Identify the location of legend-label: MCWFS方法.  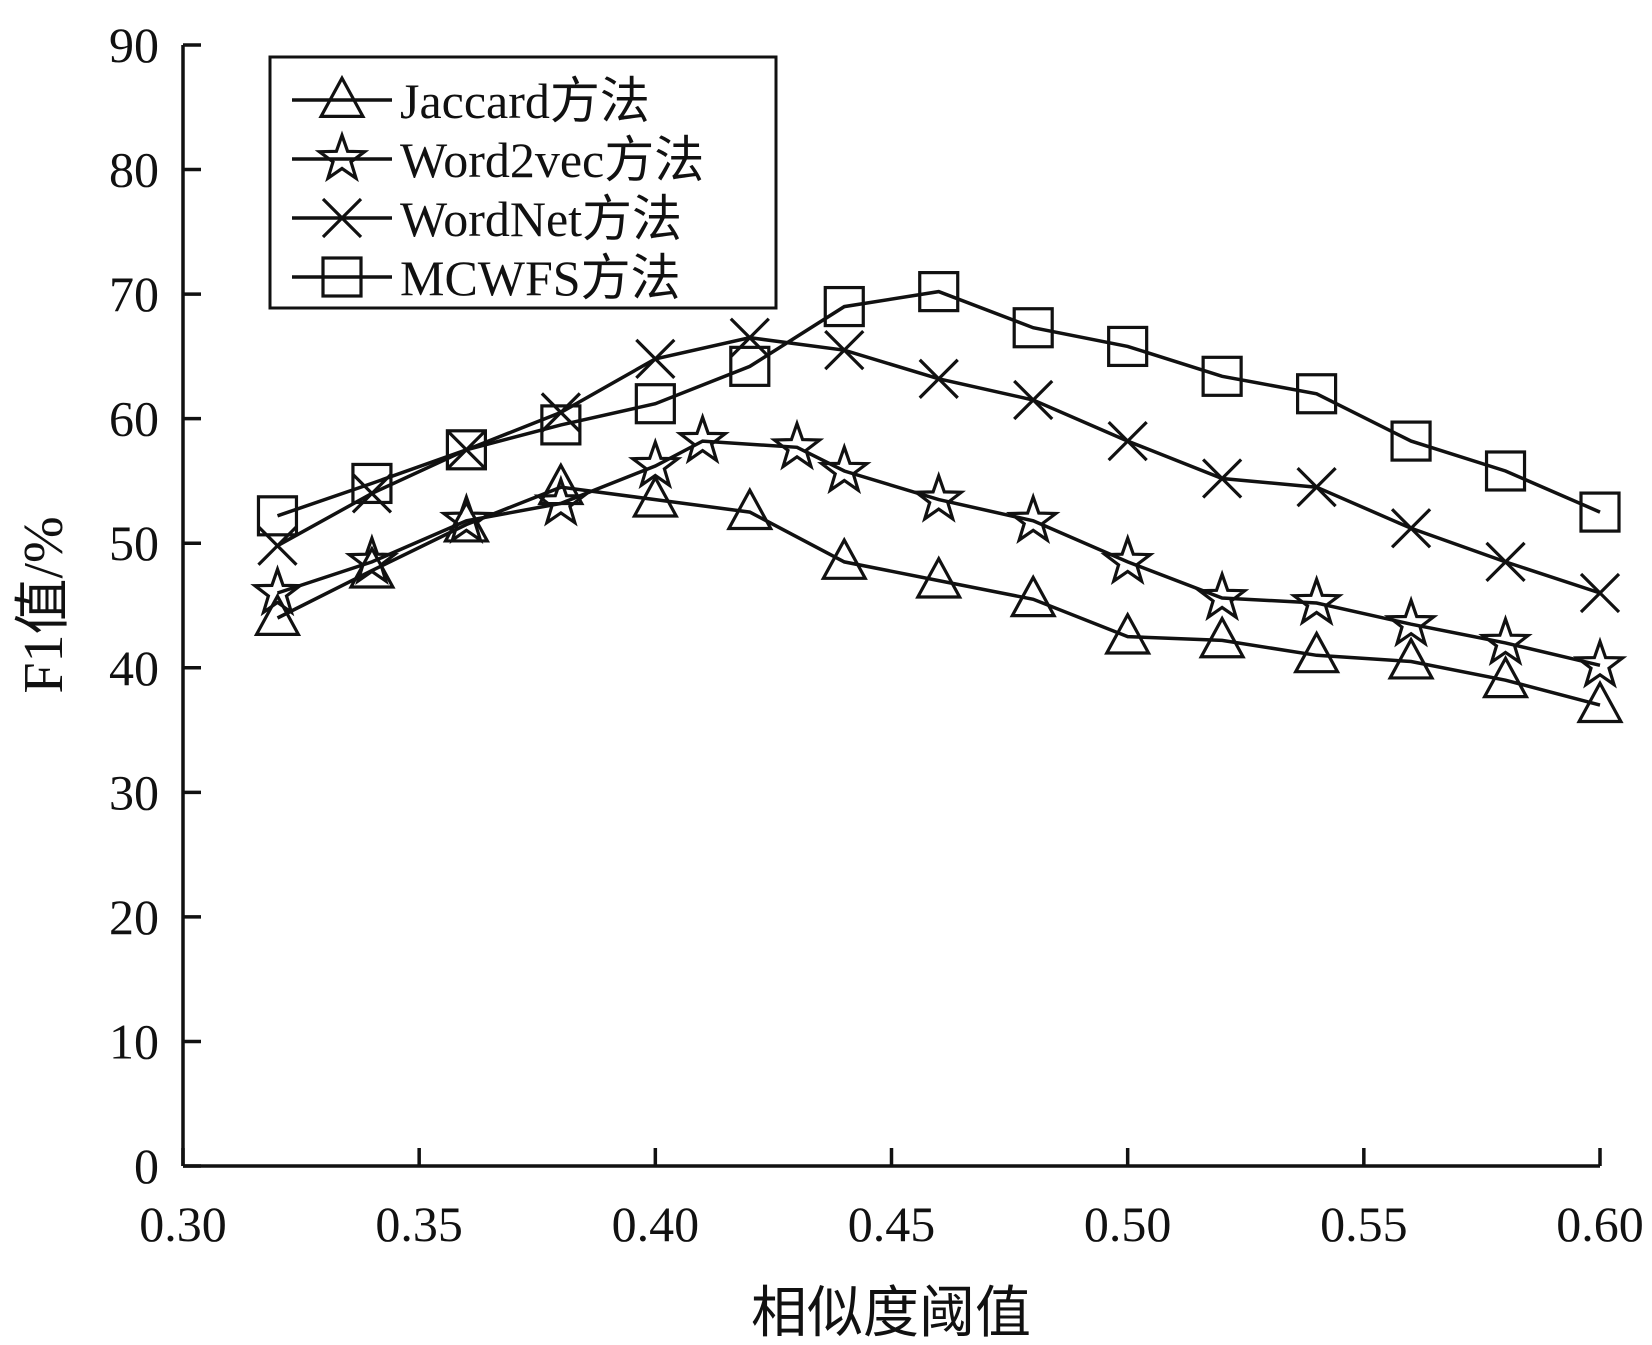
(540, 278).